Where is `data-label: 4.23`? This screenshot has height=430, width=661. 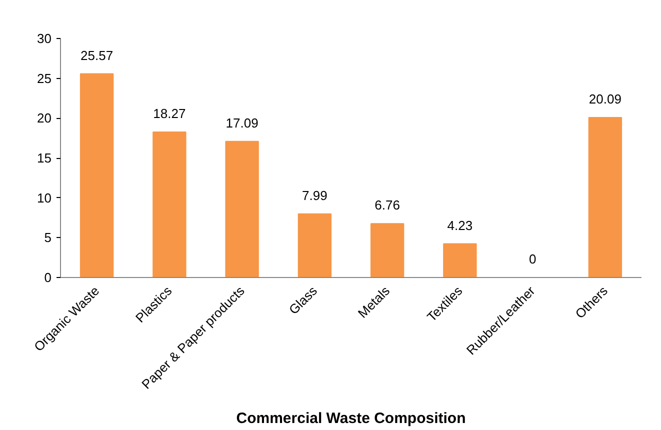
data-label: 4.23 is located at coordinates (460, 225).